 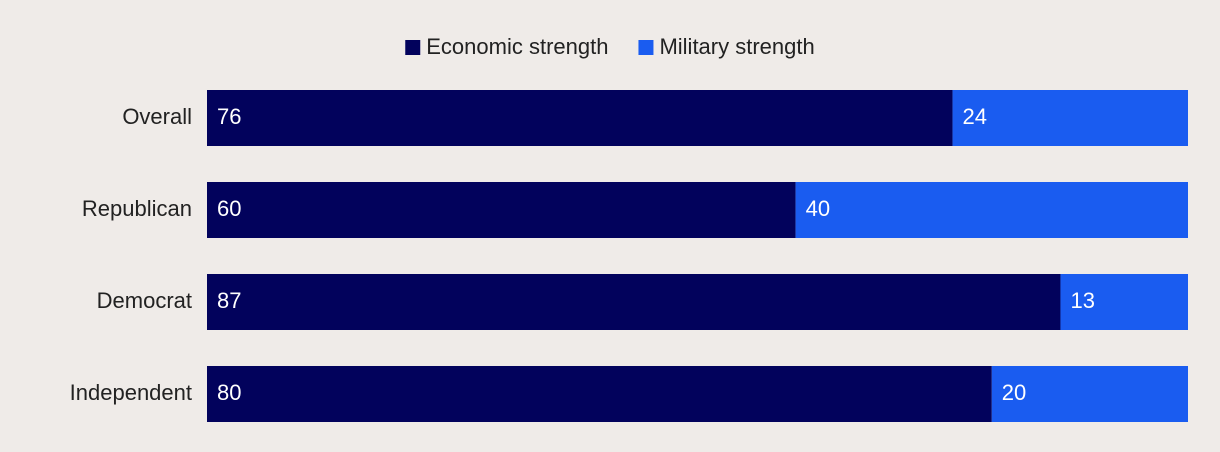 I want to click on value-label: 76, so click(x=229, y=116).